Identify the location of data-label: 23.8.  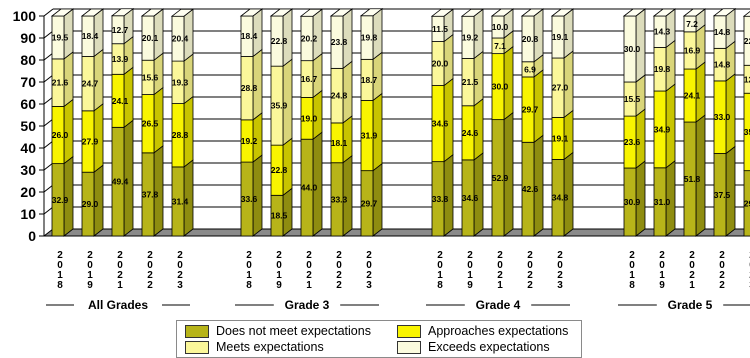
(339, 42).